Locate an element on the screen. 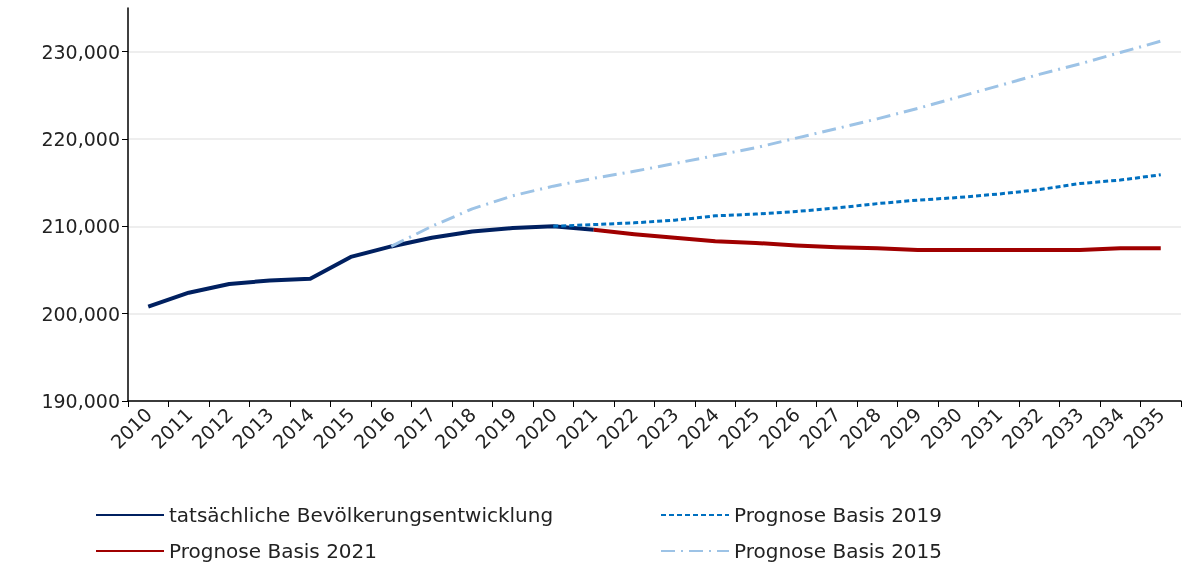  y-tick-label: 210,000 is located at coordinates (80, 226).